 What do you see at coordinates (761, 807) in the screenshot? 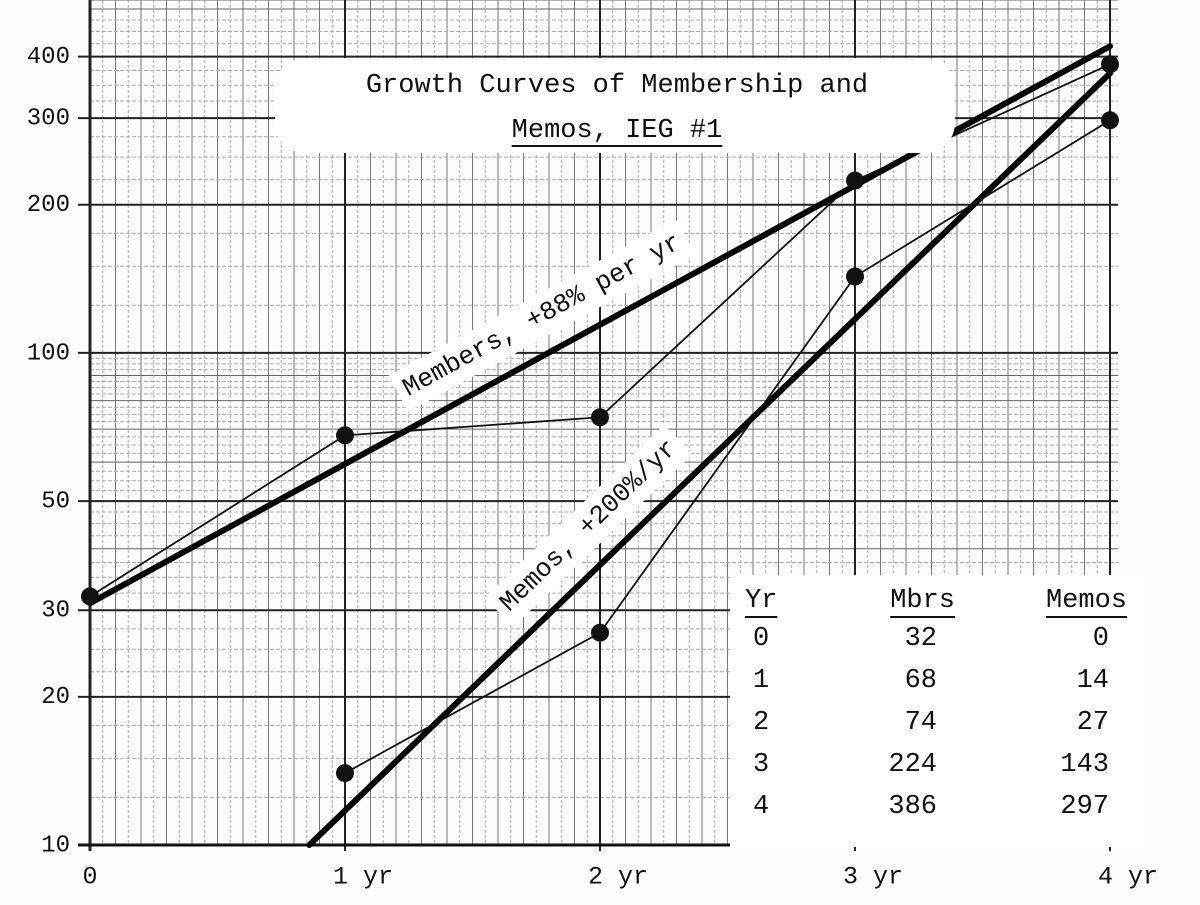
I see `table-cell: 4` at bounding box center [761, 807].